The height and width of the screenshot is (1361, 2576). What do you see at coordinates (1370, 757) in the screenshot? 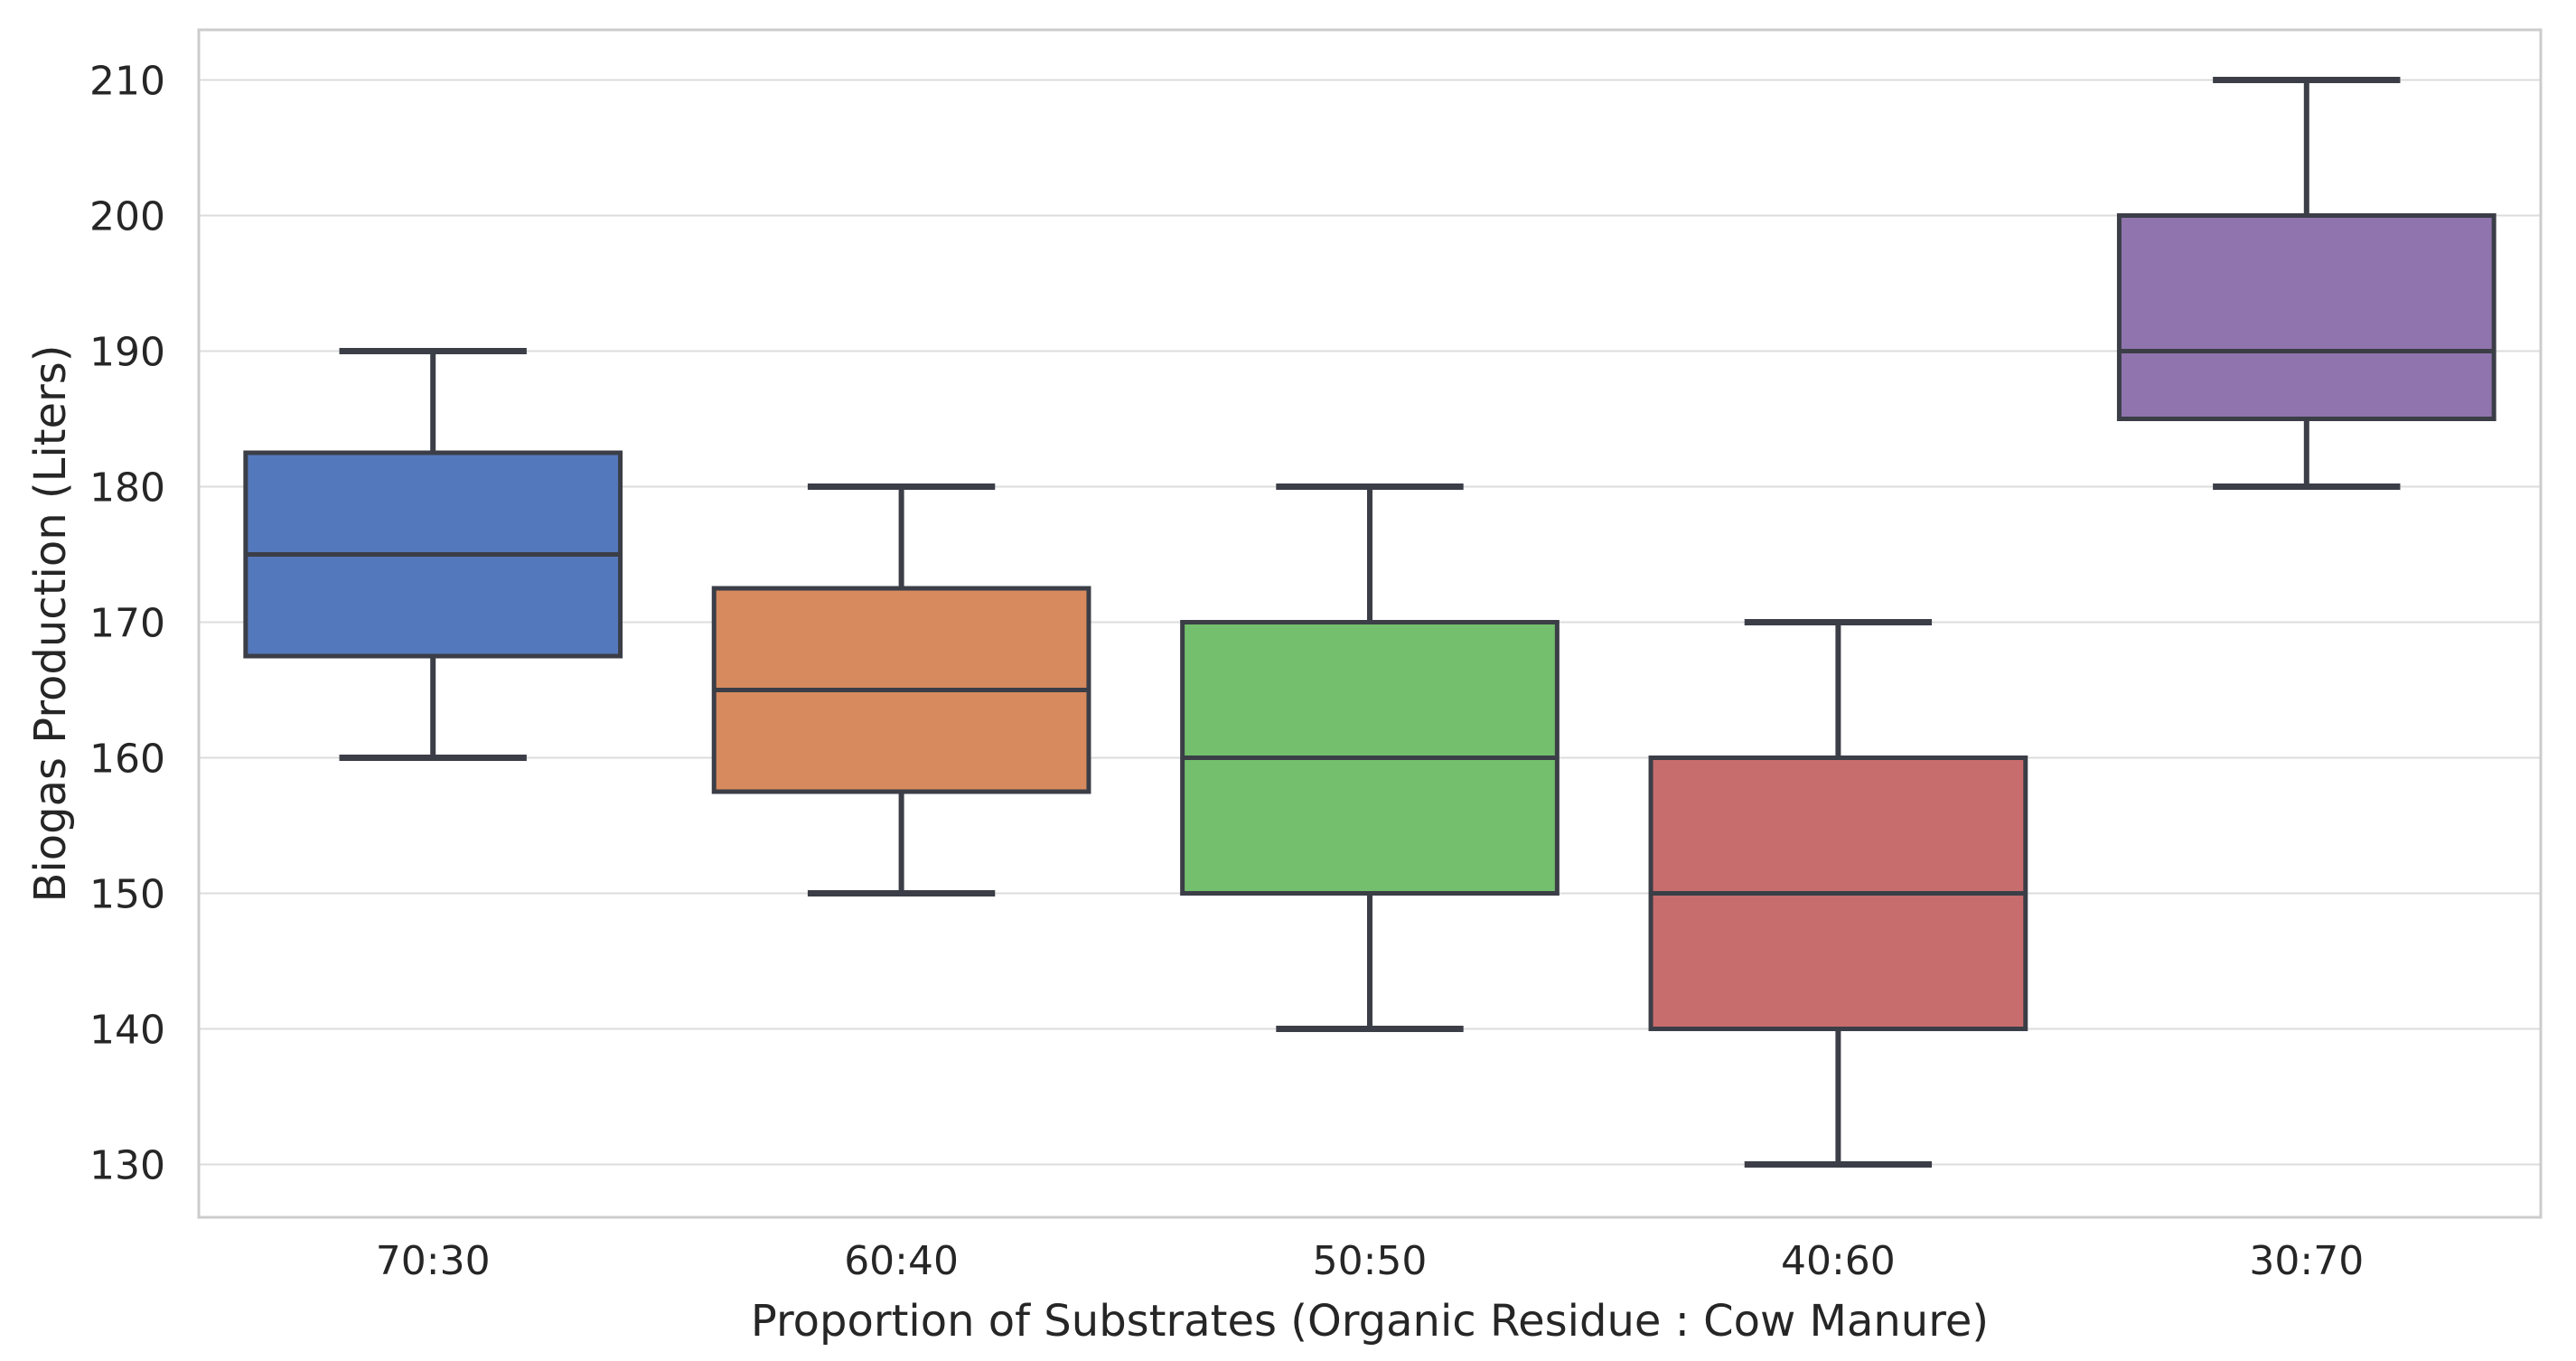
I see `boxplot-50:50` at bounding box center [1370, 757].